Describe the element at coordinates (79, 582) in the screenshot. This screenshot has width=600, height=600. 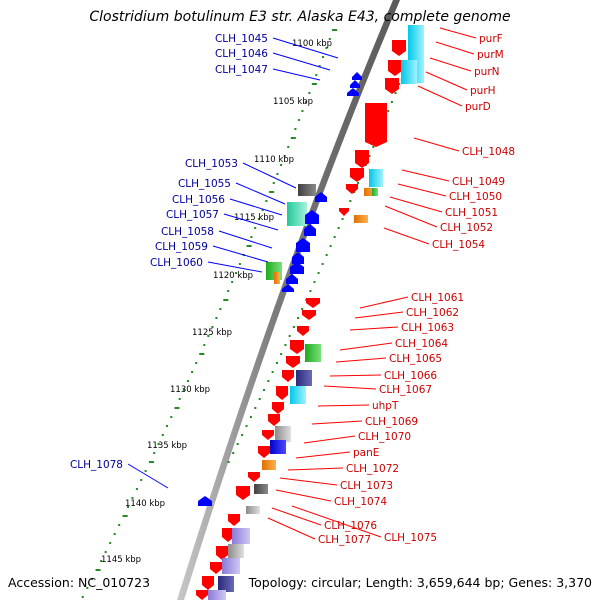
I see `accession-text: Accession: NC_010723` at that location.